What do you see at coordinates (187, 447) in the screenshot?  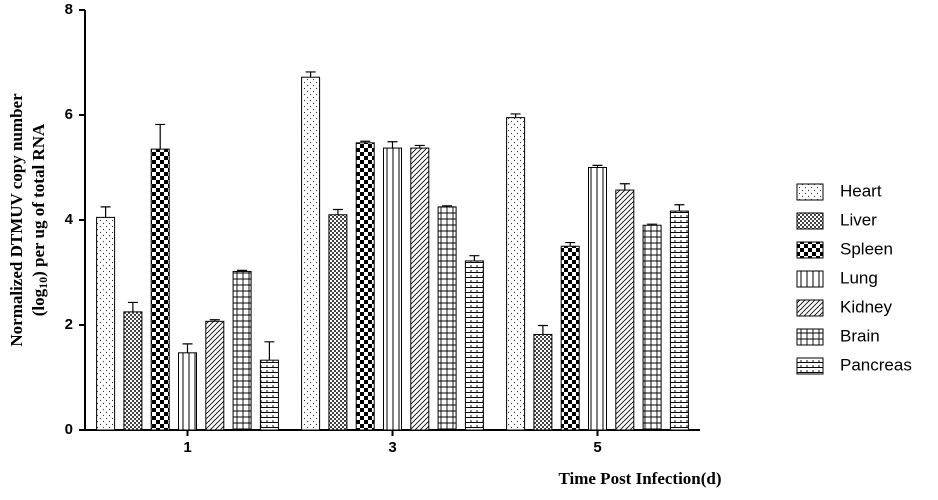 I see `x-tick-label: 1` at bounding box center [187, 447].